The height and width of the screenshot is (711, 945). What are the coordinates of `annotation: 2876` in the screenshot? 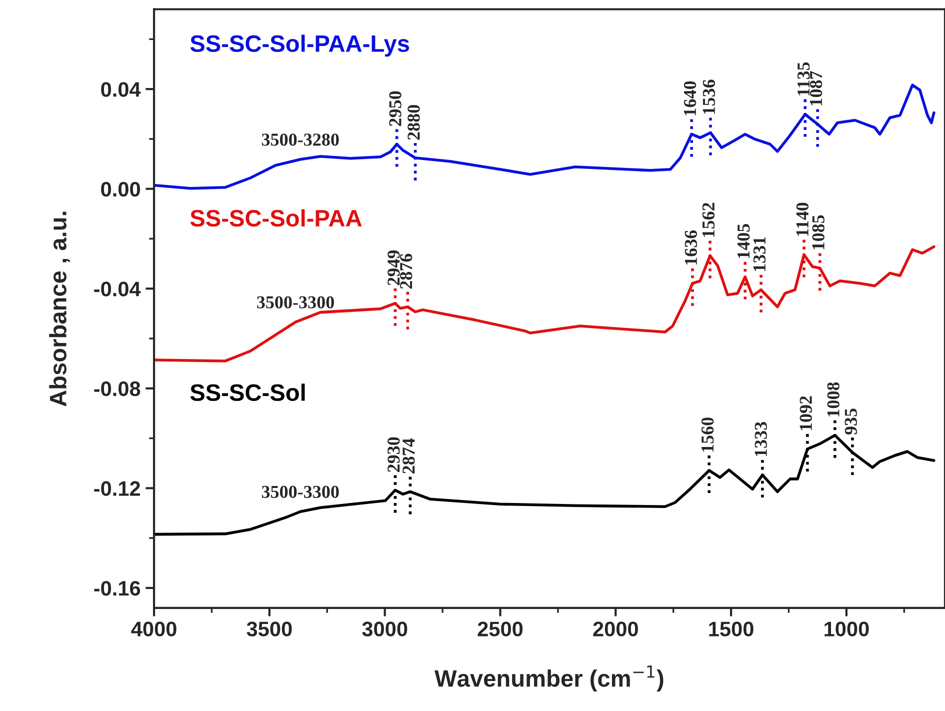 It's located at (406, 271).